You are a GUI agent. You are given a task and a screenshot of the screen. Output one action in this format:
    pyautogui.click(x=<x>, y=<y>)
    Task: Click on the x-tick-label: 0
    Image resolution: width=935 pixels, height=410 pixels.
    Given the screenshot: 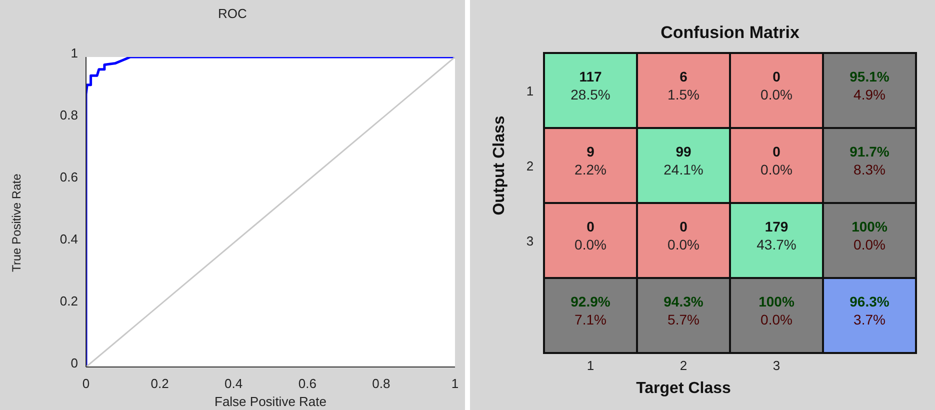 What is the action you would take?
    pyautogui.click(x=86, y=384)
    